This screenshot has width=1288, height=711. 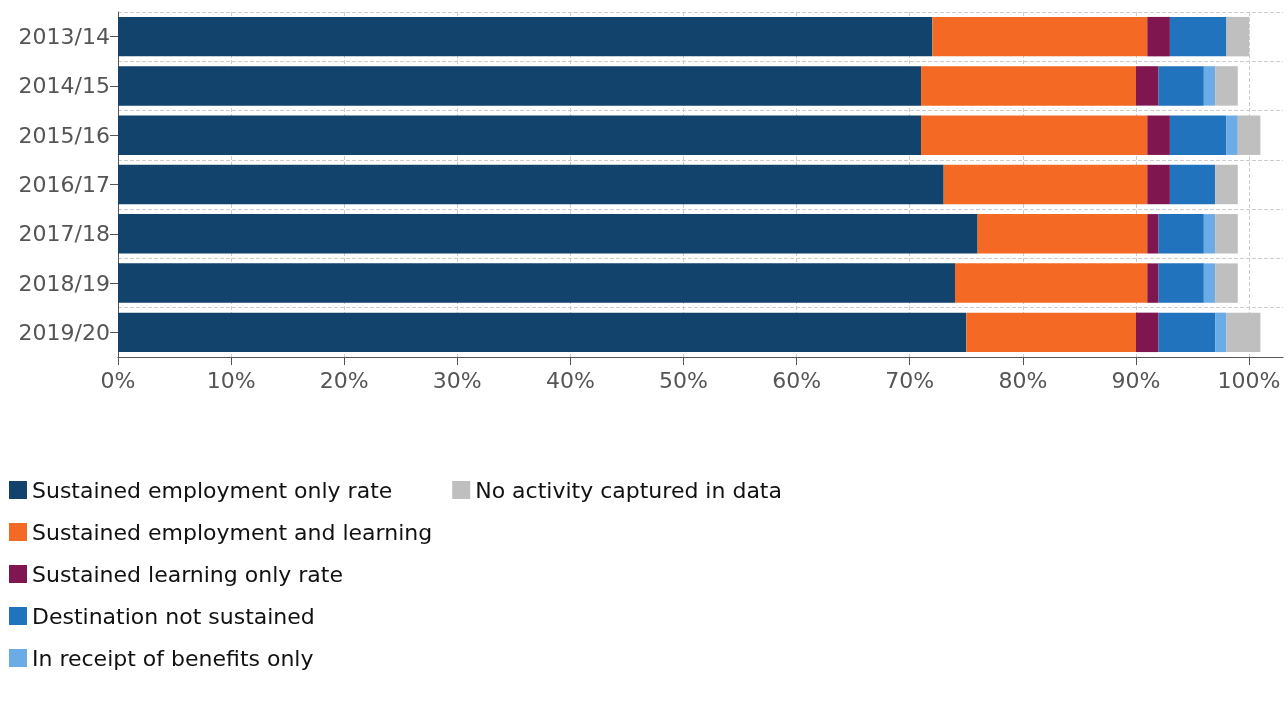 What do you see at coordinates (457, 380) in the screenshot?
I see `x-tick-label: 30%` at bounding box center [457, 380].